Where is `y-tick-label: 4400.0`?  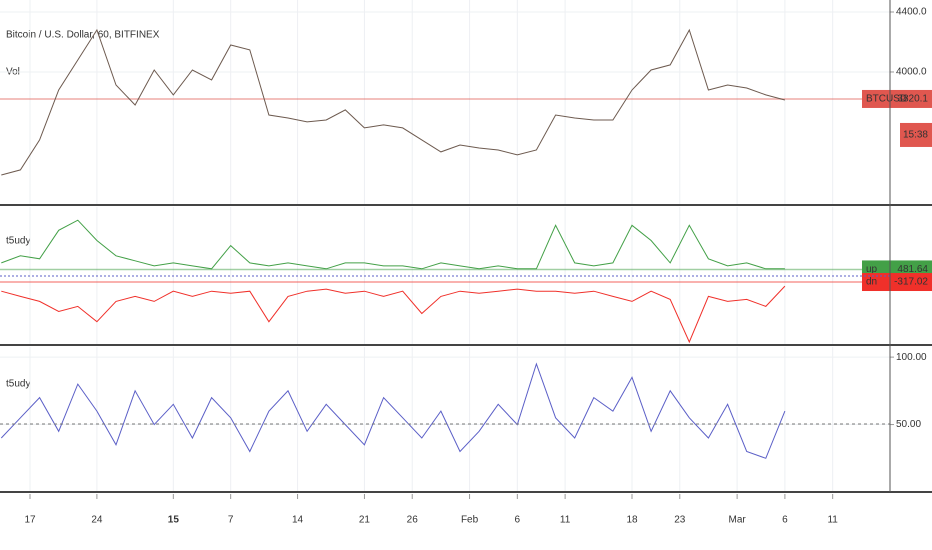 y-tick-label: 4400.0 is located at coordinates (911, 12).